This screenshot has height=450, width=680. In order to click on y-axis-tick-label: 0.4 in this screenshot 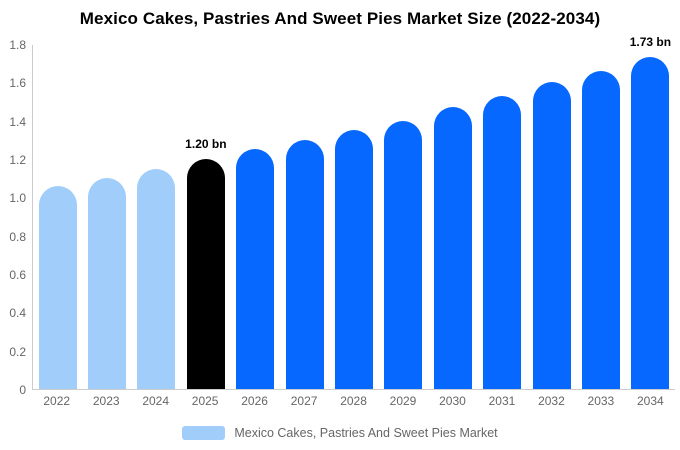, I will do `click(17, 313)`.